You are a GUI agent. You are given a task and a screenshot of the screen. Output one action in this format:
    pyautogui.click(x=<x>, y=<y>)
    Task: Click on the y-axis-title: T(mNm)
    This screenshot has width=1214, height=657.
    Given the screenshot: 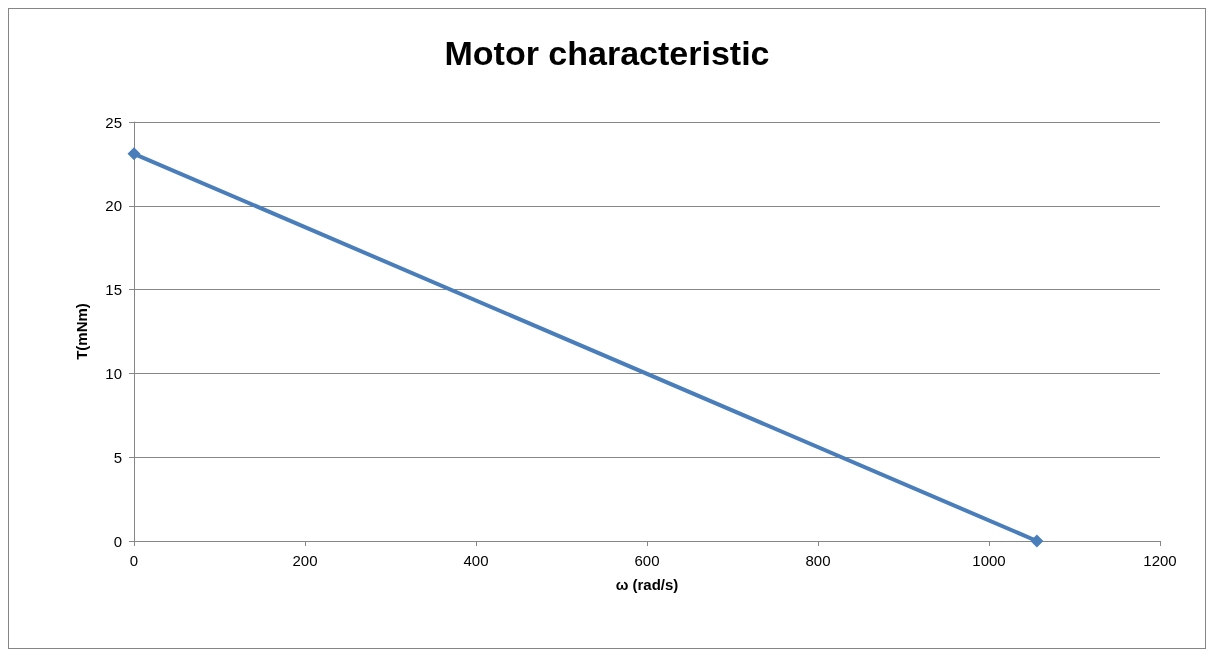 What is the action you would take?
    pyautogui.click(x=81, y=331)
    